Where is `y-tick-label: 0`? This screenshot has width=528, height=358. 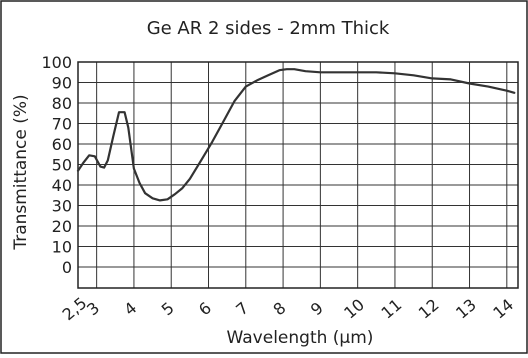 y-tick-label: 0 is located at coordinates (67, 267).